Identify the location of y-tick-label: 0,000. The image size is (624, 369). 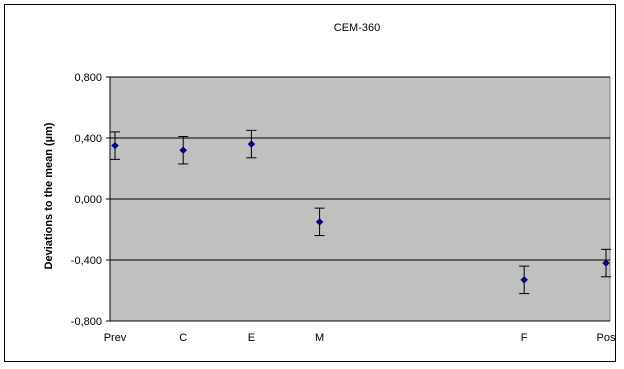
(88, 200).